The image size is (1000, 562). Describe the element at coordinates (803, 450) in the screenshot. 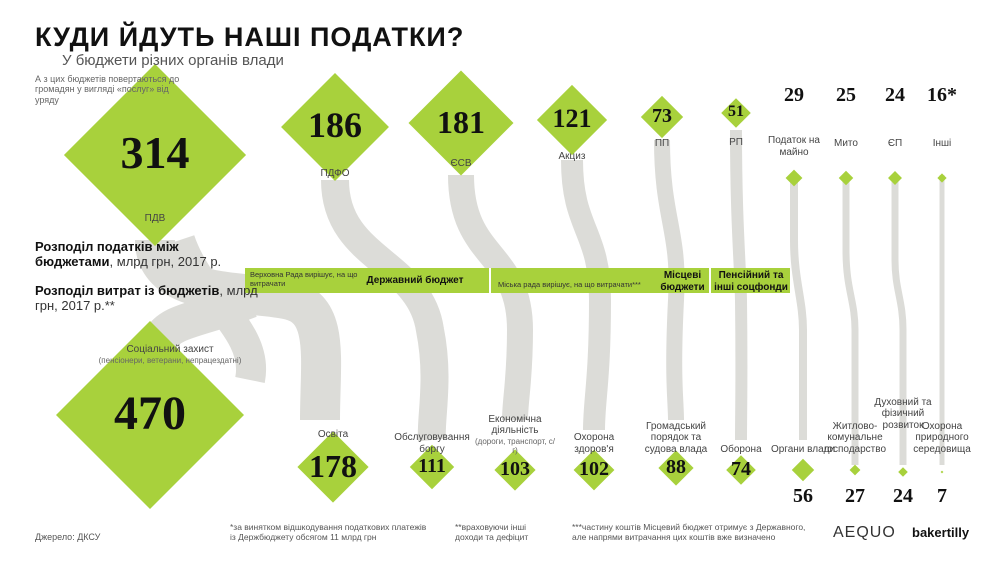

I see `category-label: Органи влади` at that location.